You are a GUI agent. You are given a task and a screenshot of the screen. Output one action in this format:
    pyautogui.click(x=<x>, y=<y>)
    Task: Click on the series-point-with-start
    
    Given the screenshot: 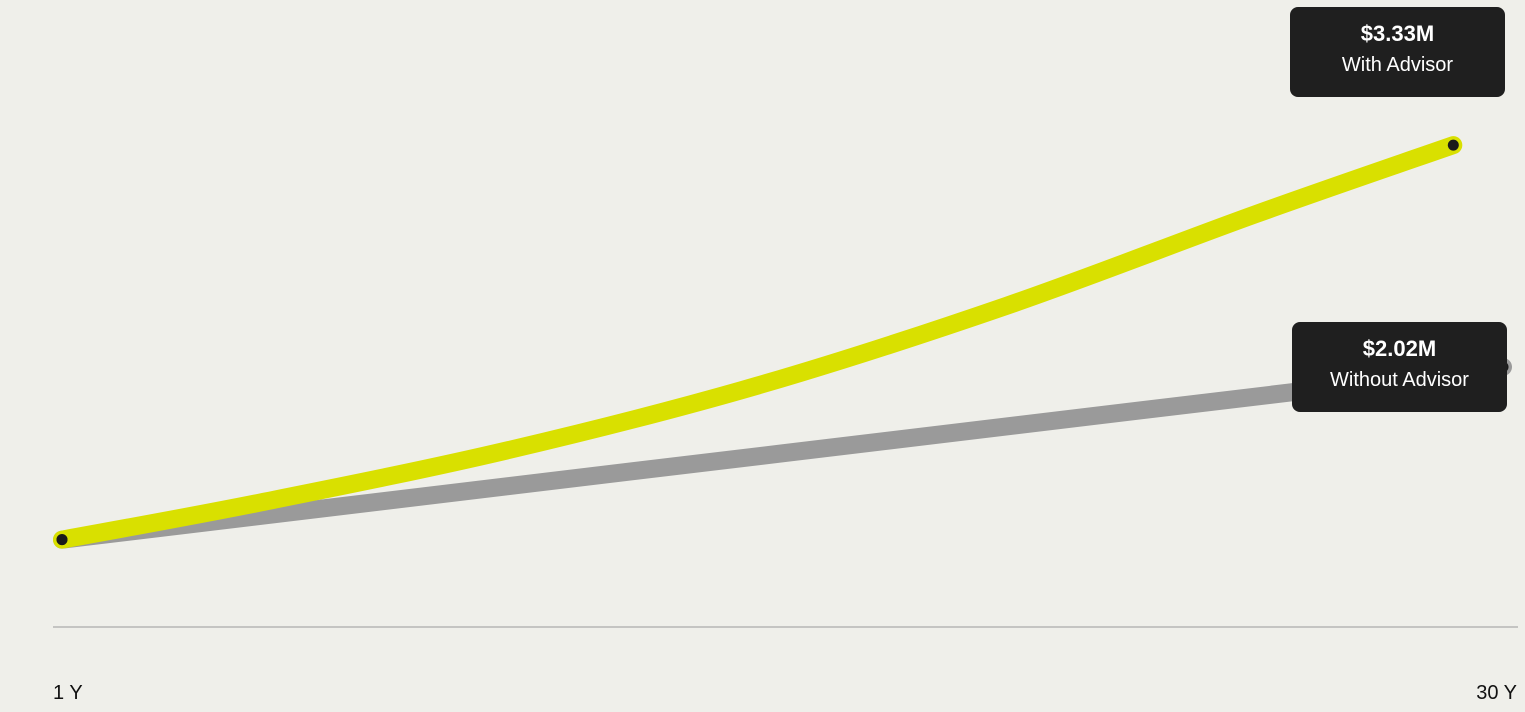 What is the action you would take?
    pyautogui.click(x=62, y=540)
    